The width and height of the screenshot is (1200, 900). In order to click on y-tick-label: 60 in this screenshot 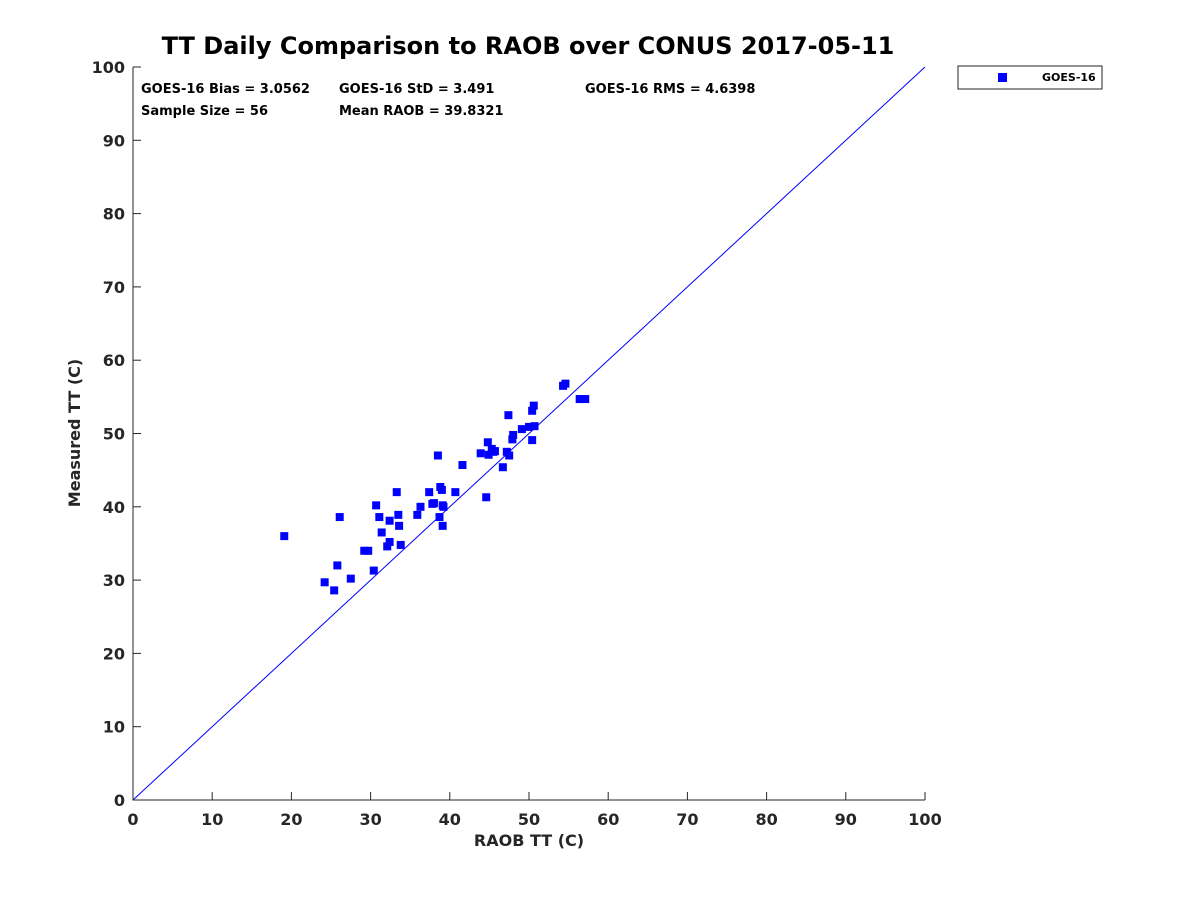, I will do `click(114, 360)`.